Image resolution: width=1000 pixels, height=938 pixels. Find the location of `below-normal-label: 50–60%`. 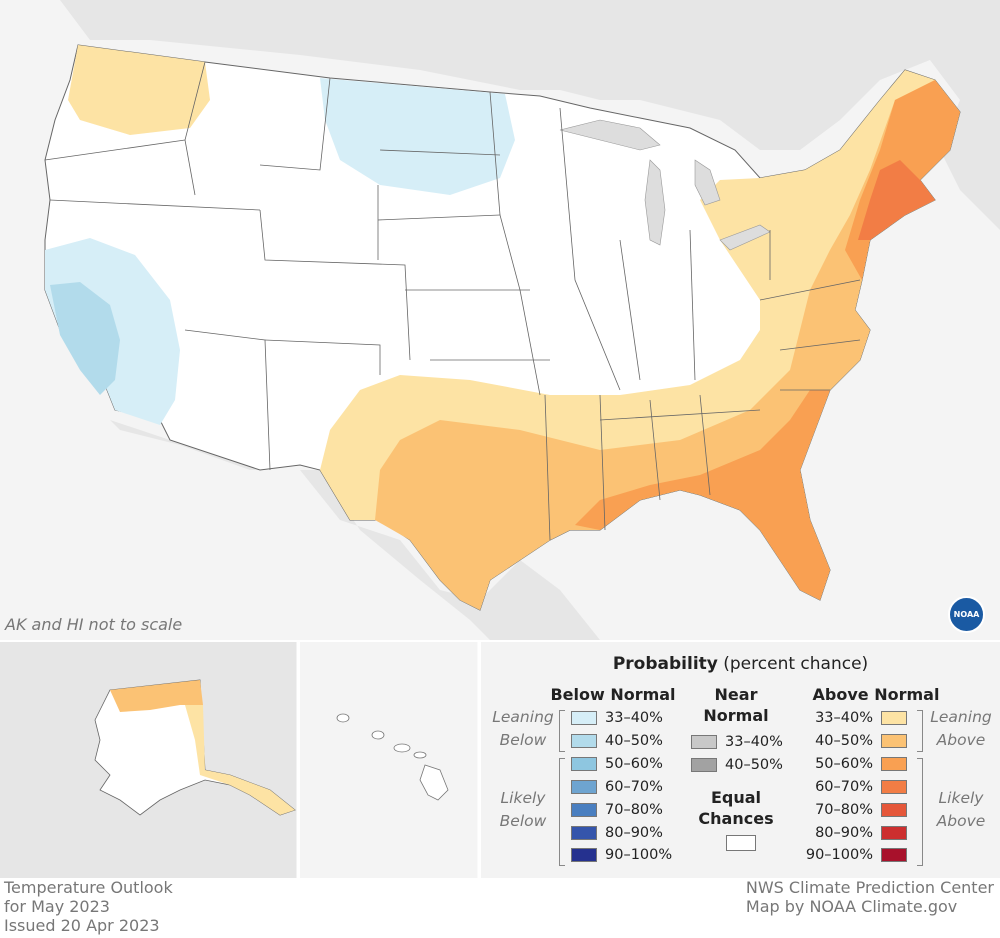

below-normal-label: 50–60% is located at coordinates (634, 763).